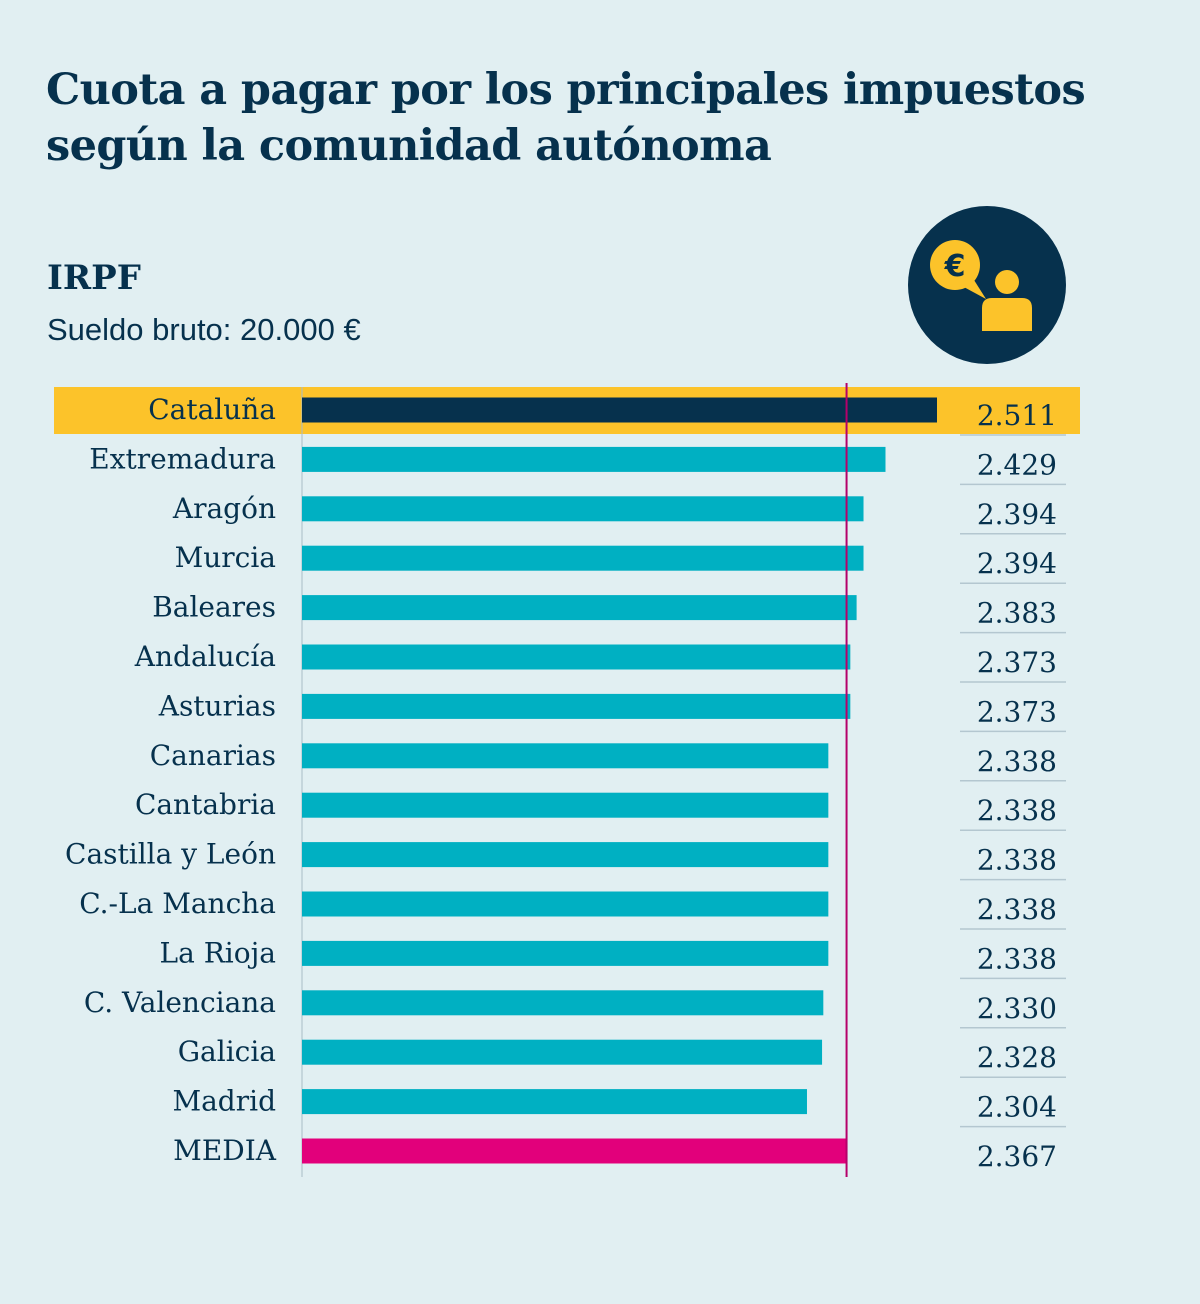 This screenshot has width=1200, height=1304. Describe the element at coordinates (213, 755) in the screenshot. I see `category-label: Canarias` at that location.